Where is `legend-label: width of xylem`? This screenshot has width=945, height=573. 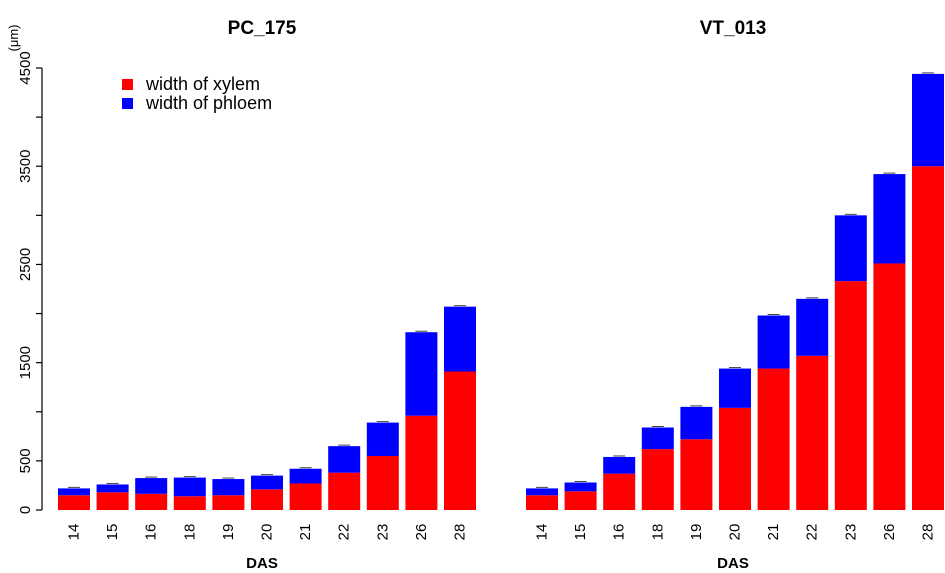
legend-label: width of xylem is located at coordinates (202, 84).